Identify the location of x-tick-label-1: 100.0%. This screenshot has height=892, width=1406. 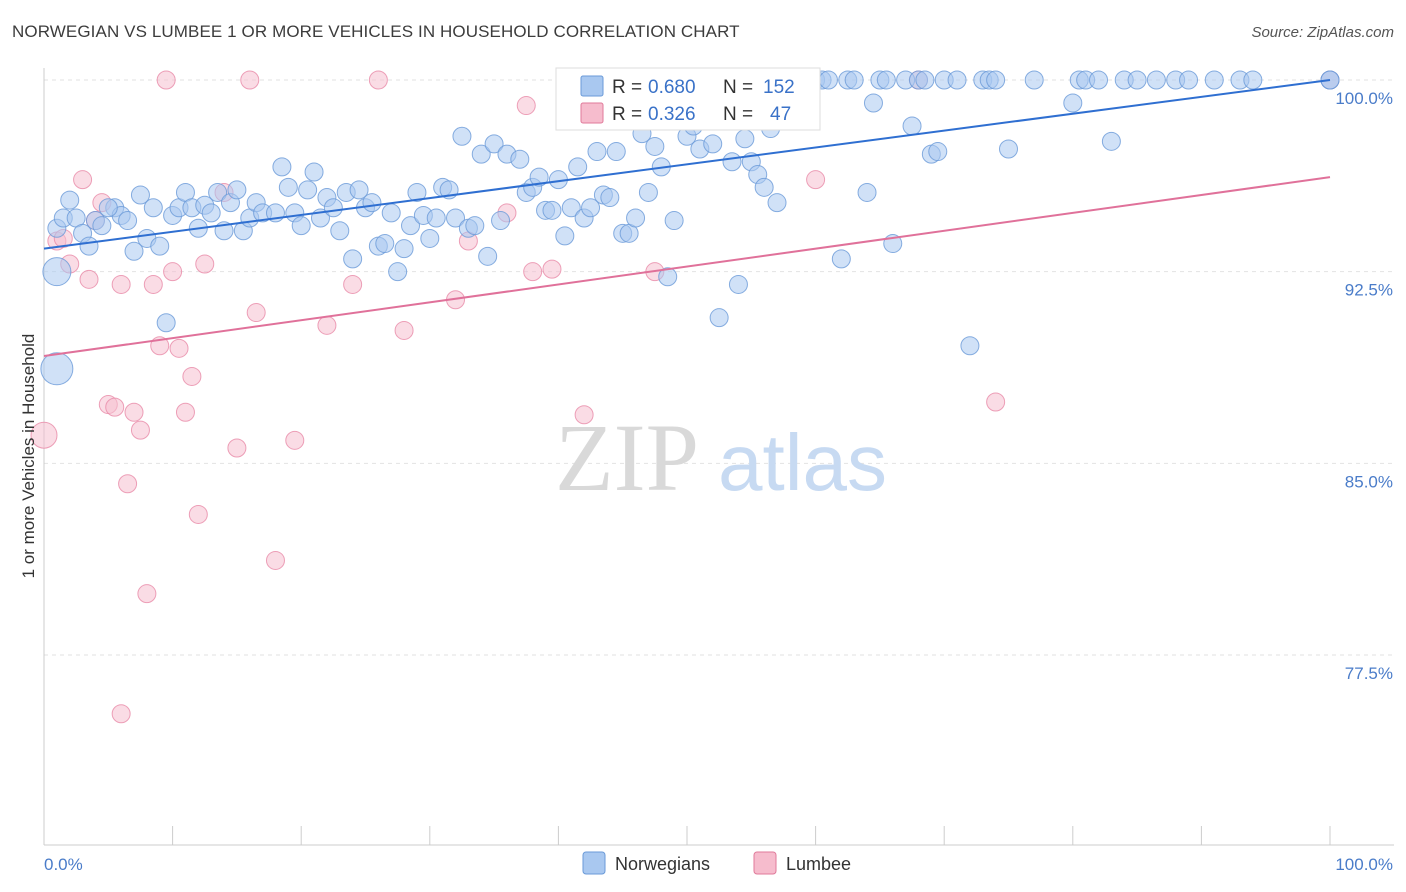
(1364, 864).